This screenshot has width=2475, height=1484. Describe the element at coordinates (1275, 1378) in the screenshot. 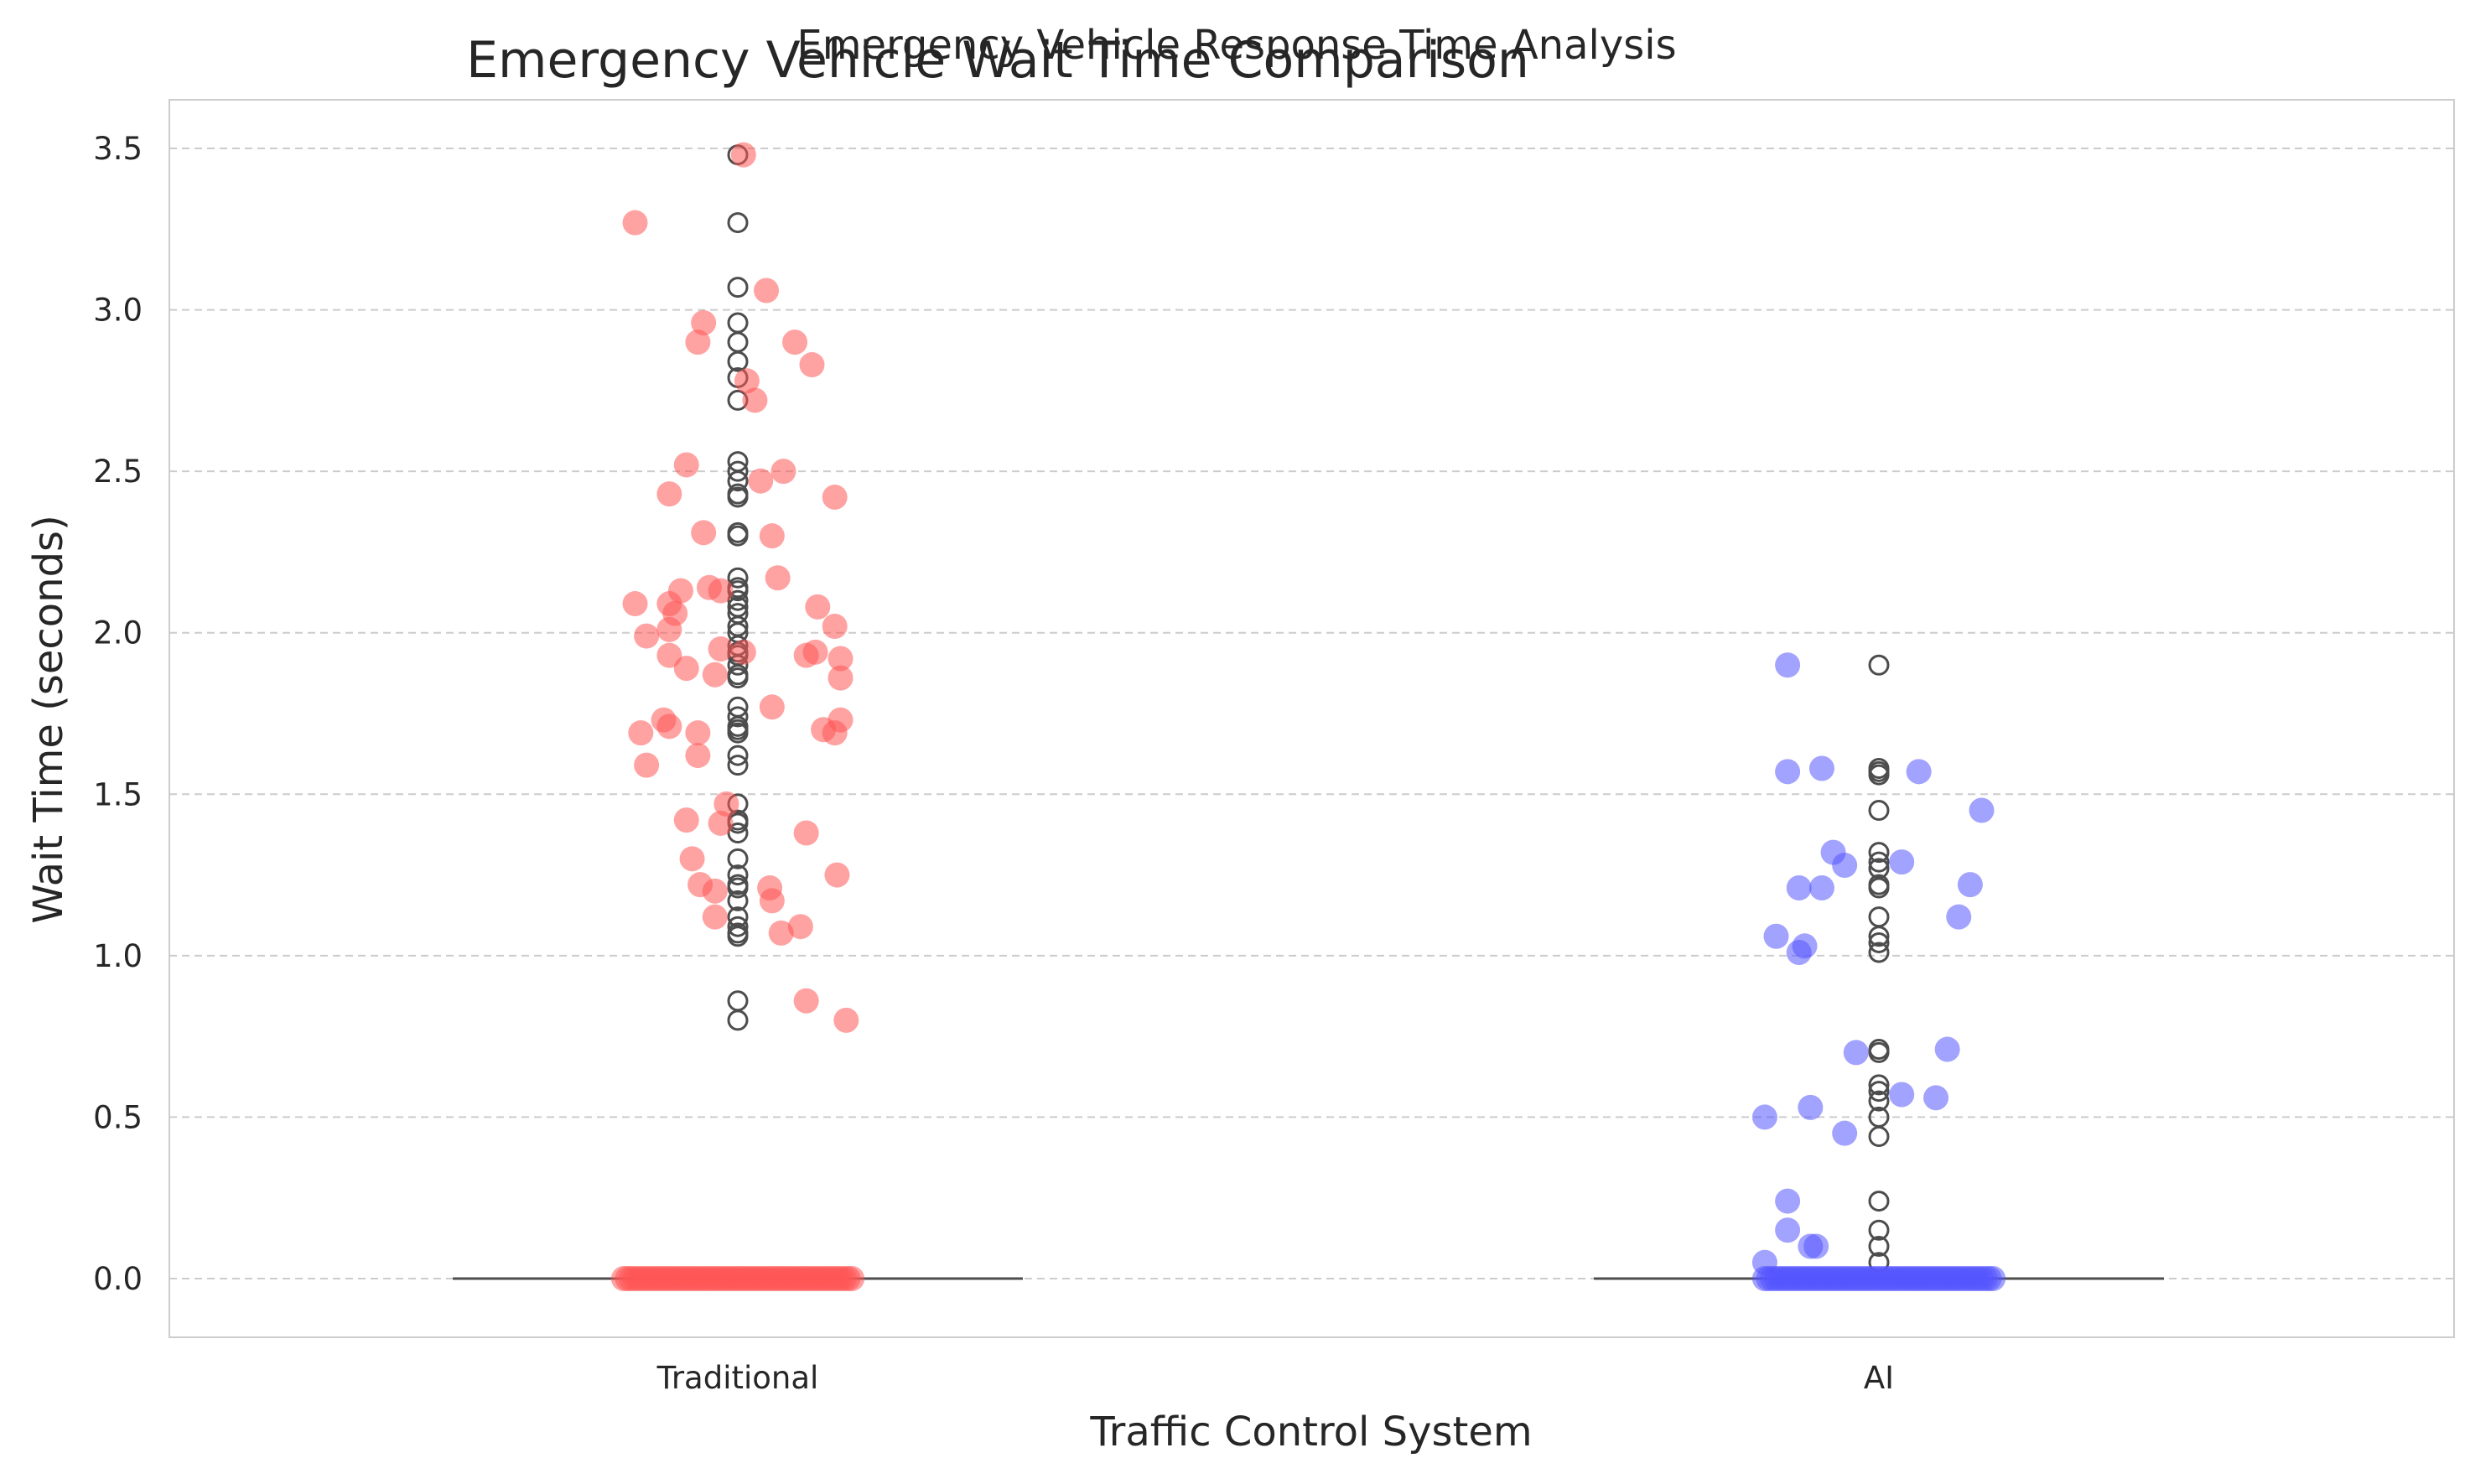

I see `x-tick-labels: Traditional AI` at that location.